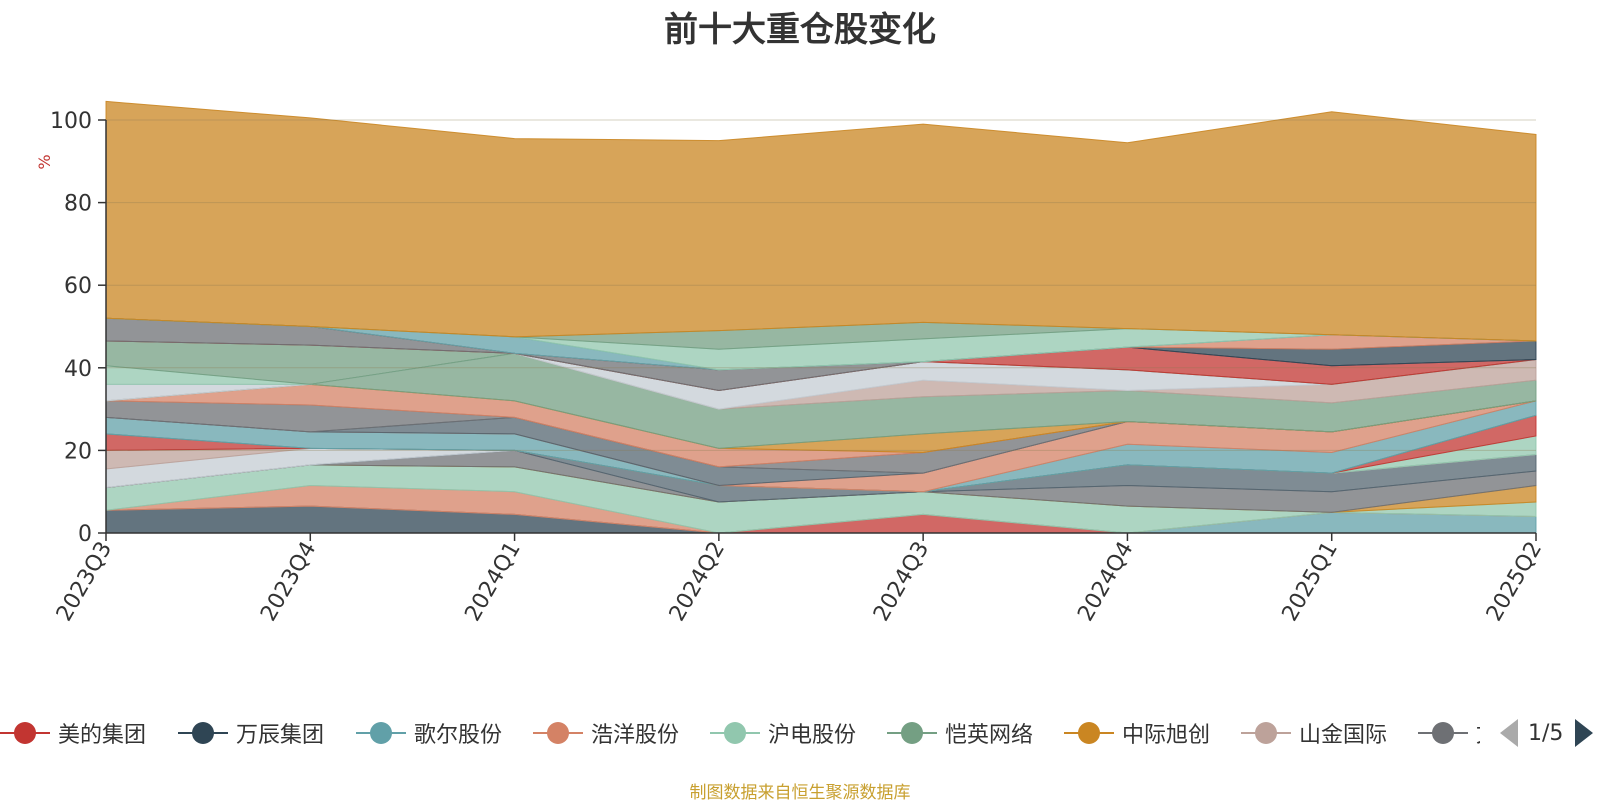 The height and width of the screenshot is (800, 1600). I want to click on legend-item: 中际旭创, so click(1137, 733).